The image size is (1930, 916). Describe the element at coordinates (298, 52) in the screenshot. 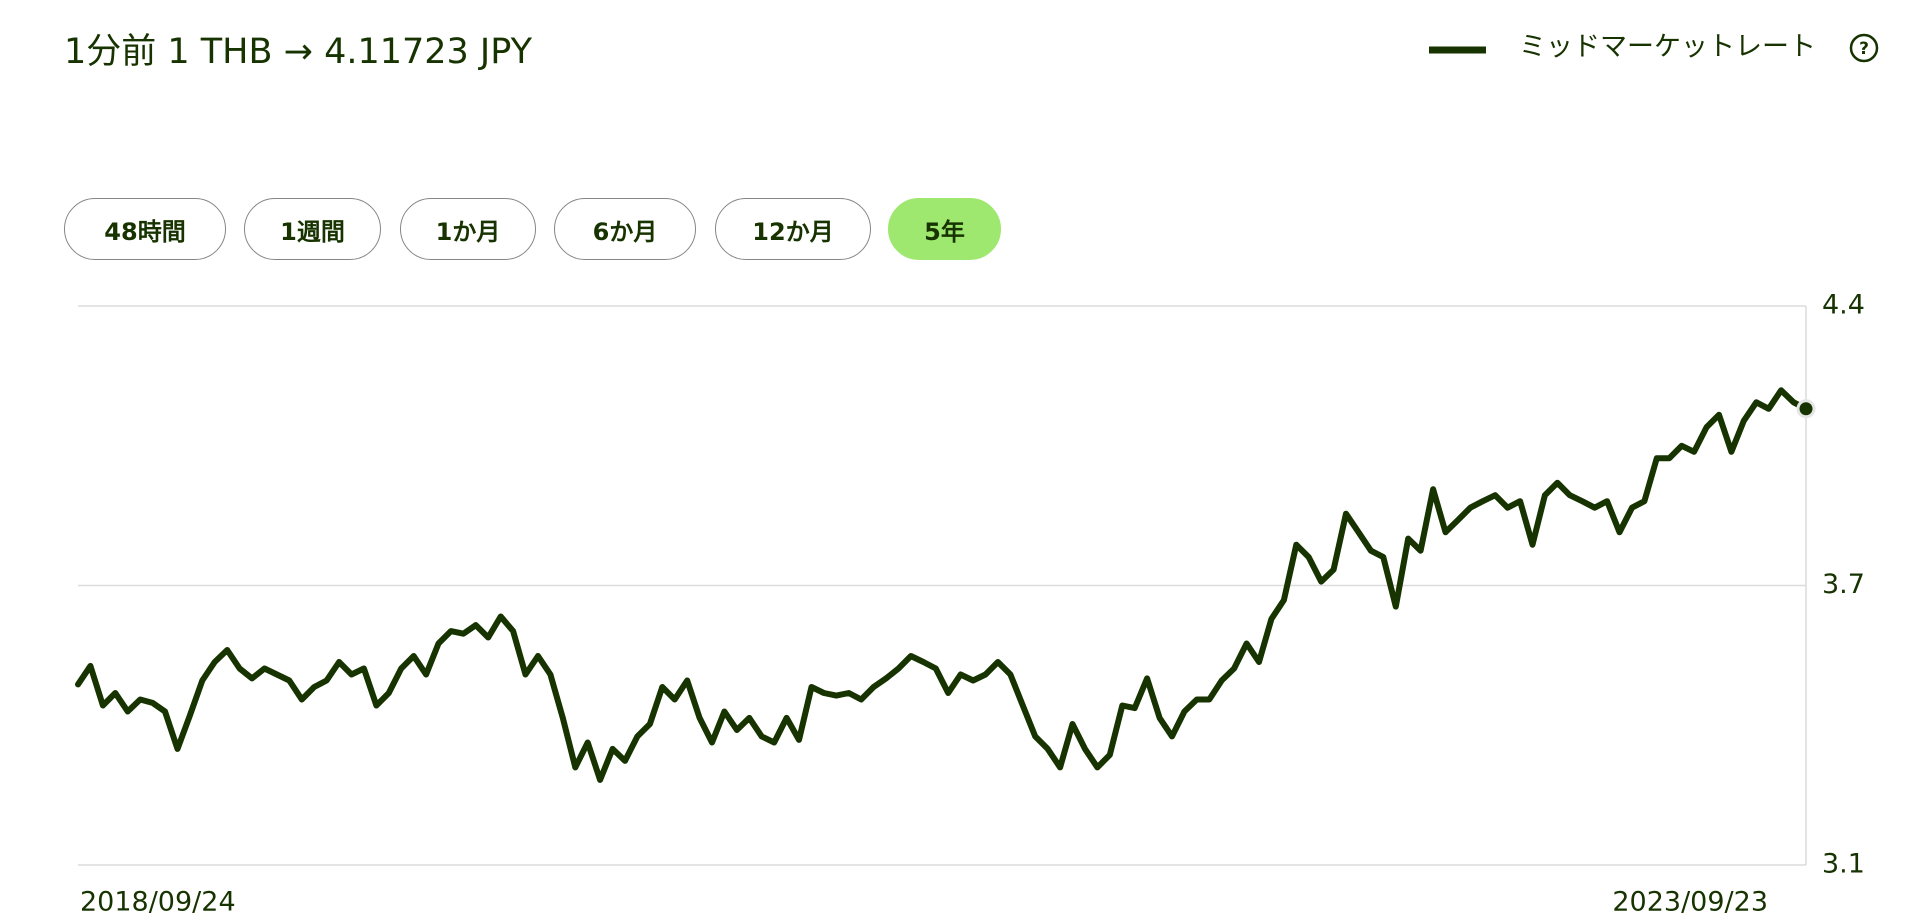

I see `chart-title: 1分前 1 THB → 4.11723 JPY` at that location.